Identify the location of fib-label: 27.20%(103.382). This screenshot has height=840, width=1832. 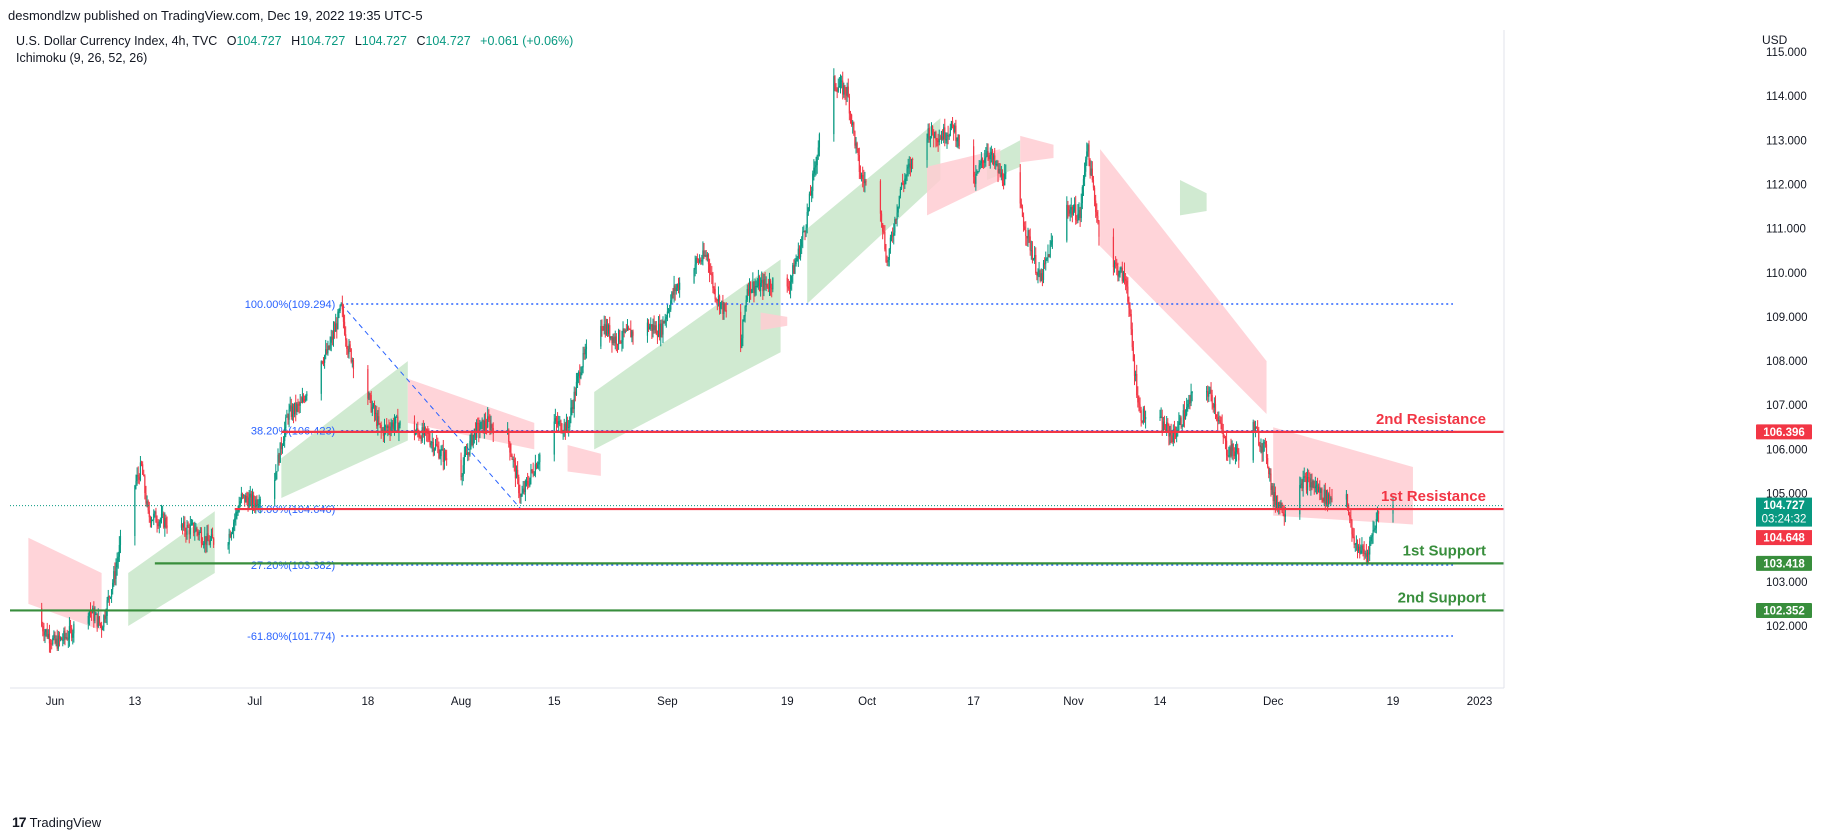
(293, 566).